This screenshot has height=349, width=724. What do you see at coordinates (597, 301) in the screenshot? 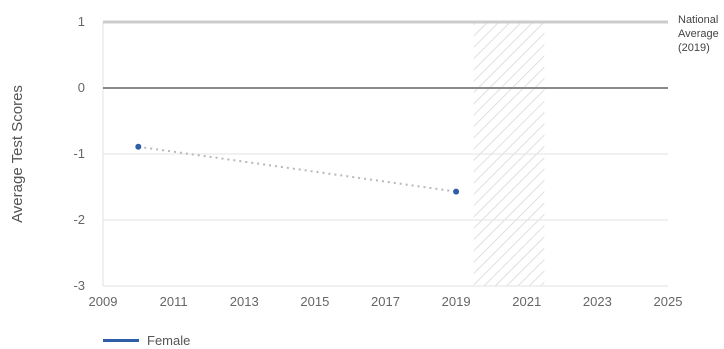
I see `x-tick-label: 2023` at bounding box center [597, 301].